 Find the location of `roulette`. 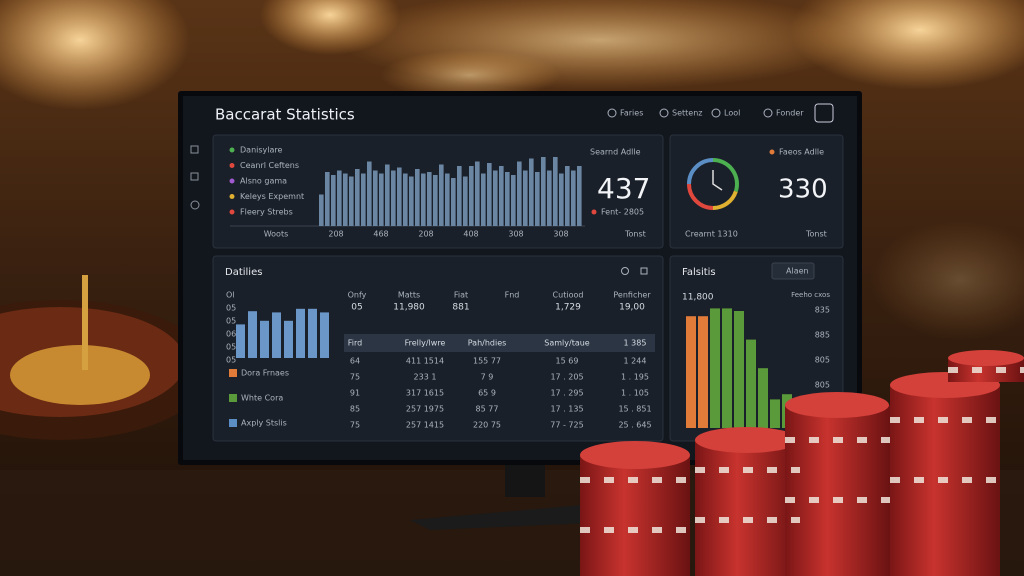

roulette is located at coordinates (105, 357).